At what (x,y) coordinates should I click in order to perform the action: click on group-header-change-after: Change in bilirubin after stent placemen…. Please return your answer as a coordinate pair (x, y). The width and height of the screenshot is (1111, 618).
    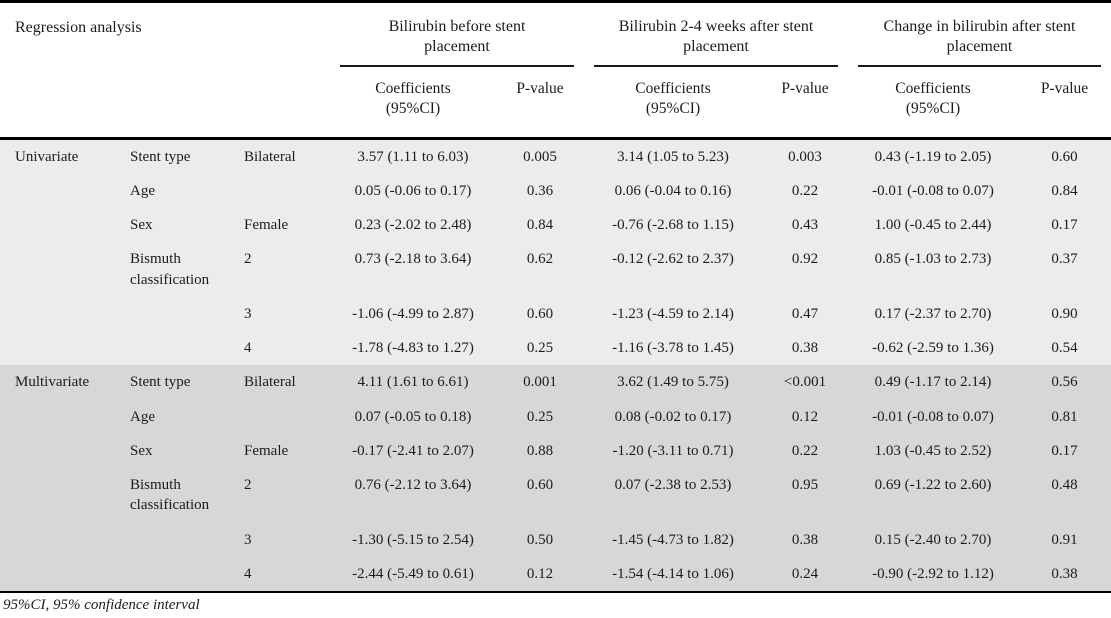
    Looking at the image, I should click on (979, 35).